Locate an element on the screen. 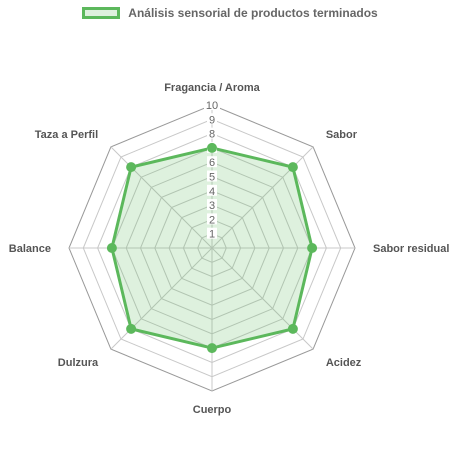 This screenshot has height=465, width=460. category-label: Balance is located at coordinates (30, 249).